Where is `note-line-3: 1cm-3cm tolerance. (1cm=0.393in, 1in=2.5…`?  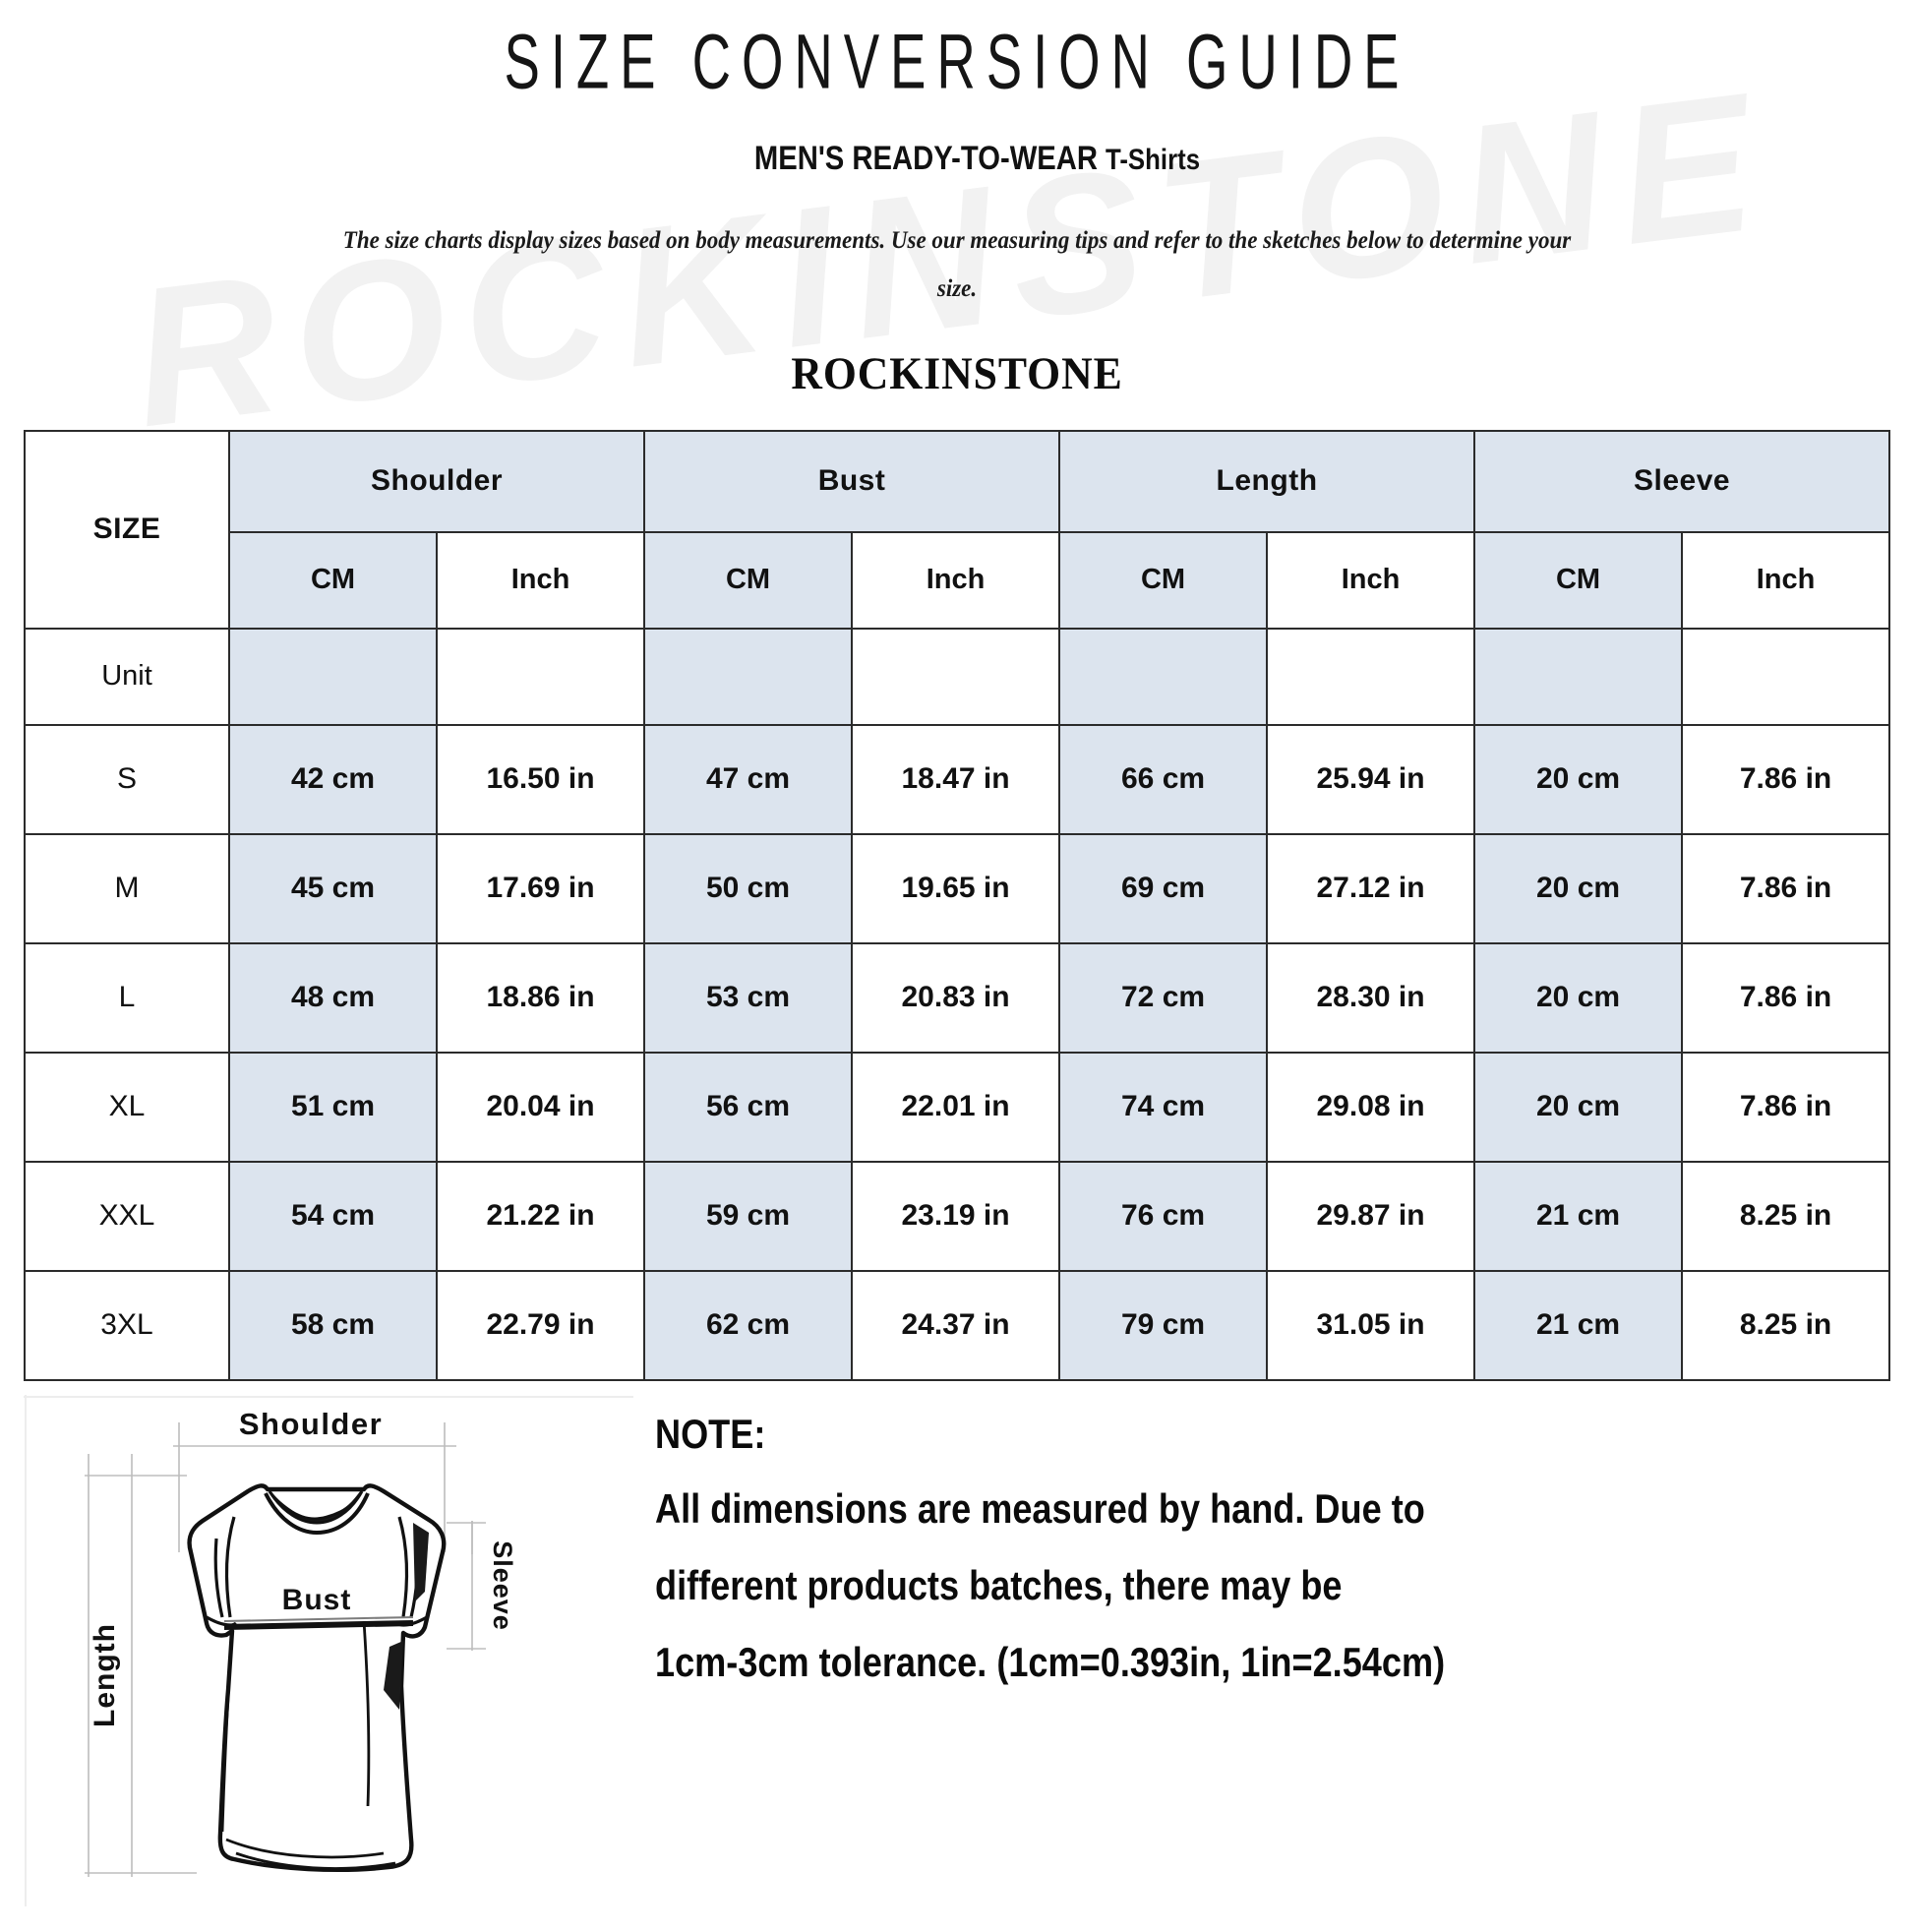 note-line-3: 1cm-3cm tolerance. (1cm=0.393in, 1in=2.5… is located at coordinates (1050, 1662).